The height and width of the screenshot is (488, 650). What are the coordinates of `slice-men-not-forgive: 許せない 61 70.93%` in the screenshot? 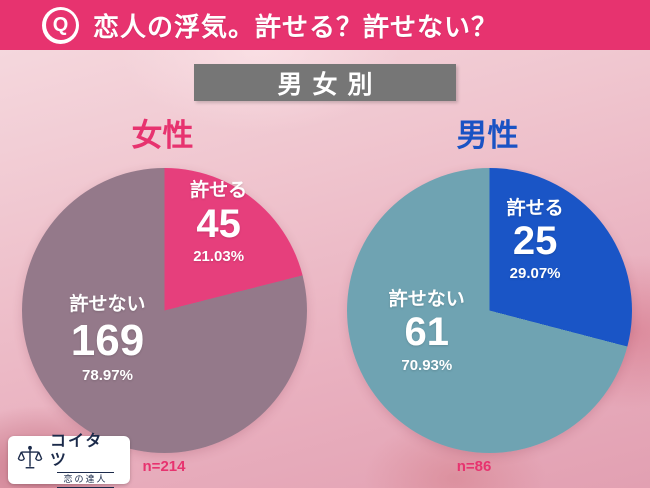 It's located at (427, 332).